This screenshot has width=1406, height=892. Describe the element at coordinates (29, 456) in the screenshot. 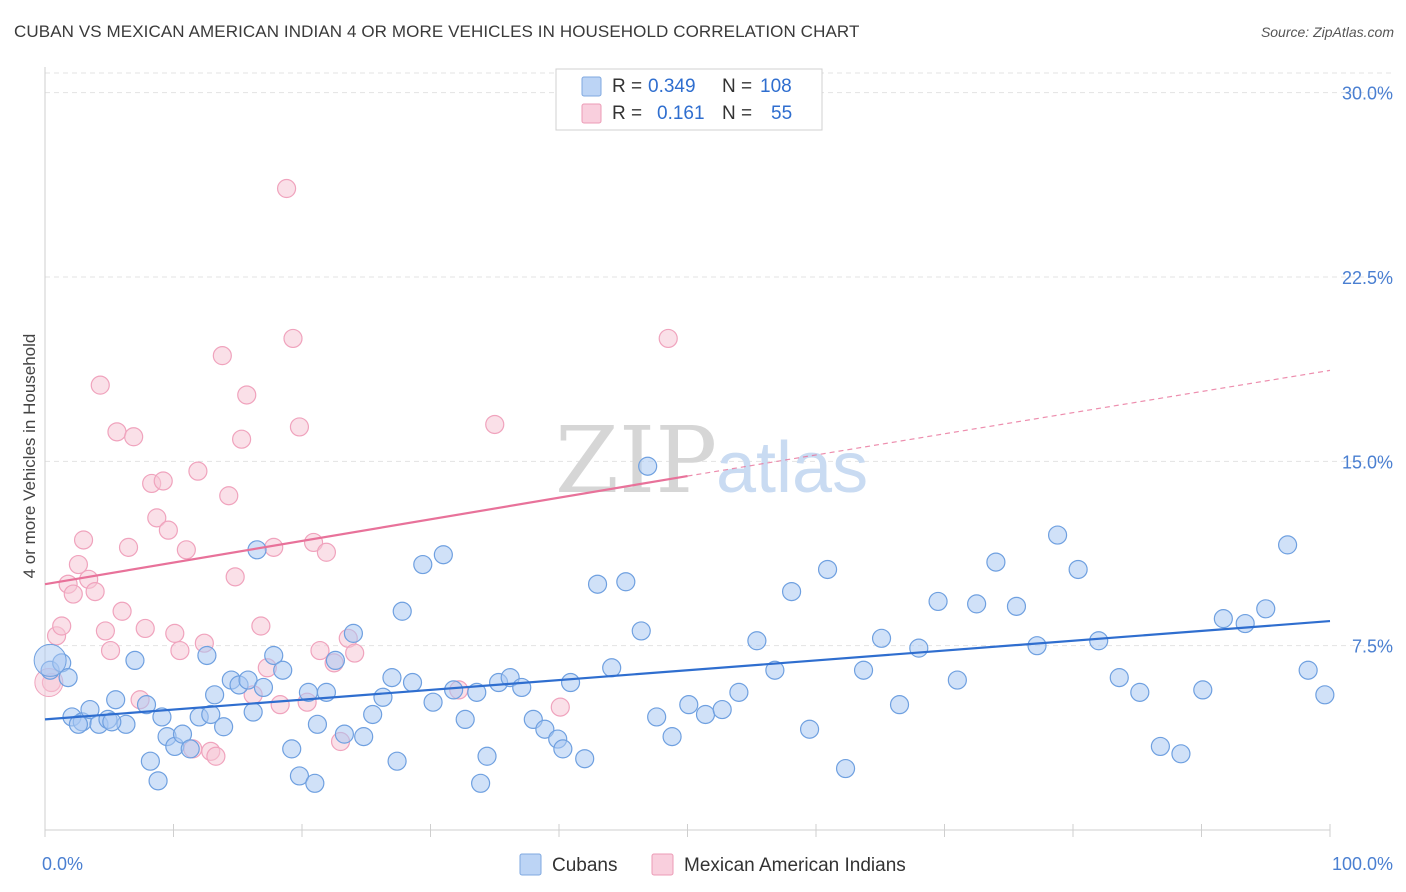

I see `y-axis-label: 4 or more Vehicles in Household` at that location.